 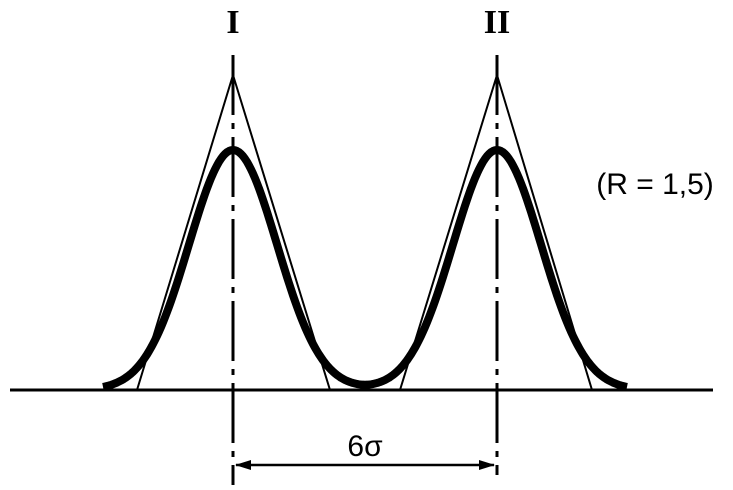 I want to click on peak-label: II, so click(x=497, y=22).